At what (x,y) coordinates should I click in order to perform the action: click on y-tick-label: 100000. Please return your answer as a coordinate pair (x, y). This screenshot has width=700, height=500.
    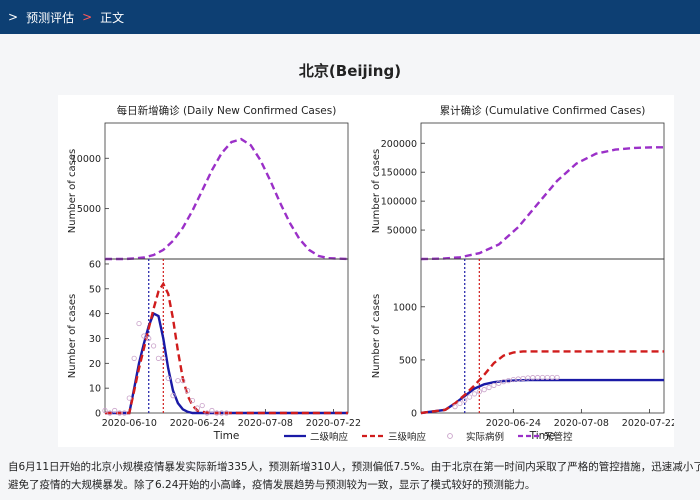
    Looking at the image, I should click on (399, 202).